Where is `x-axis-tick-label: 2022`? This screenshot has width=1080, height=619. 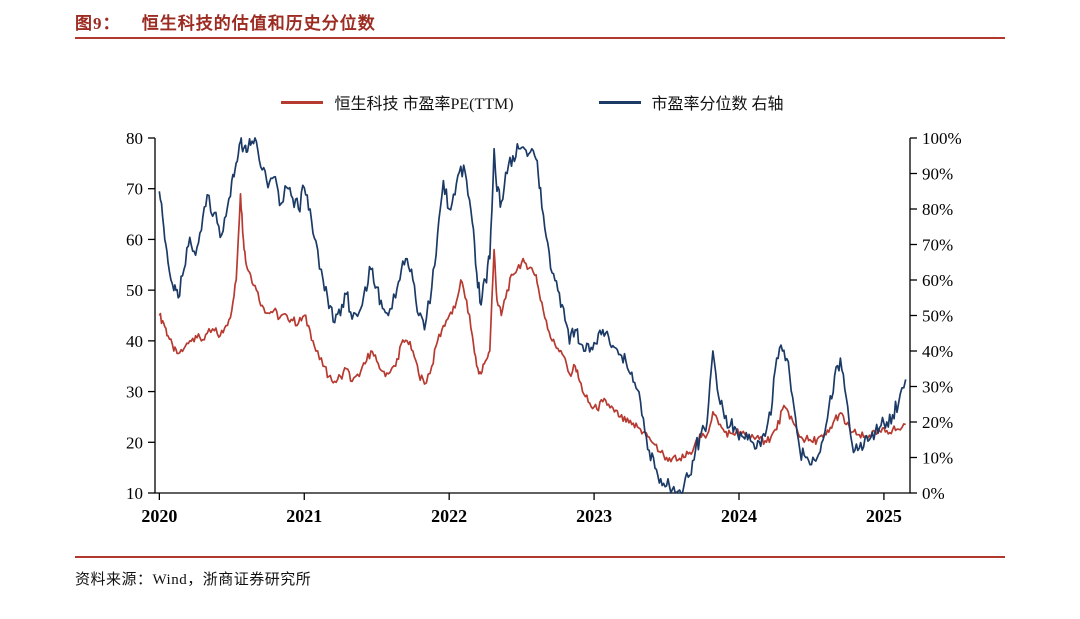 x-axis-tick-label: 2022 is located at coordinates (449, 516).